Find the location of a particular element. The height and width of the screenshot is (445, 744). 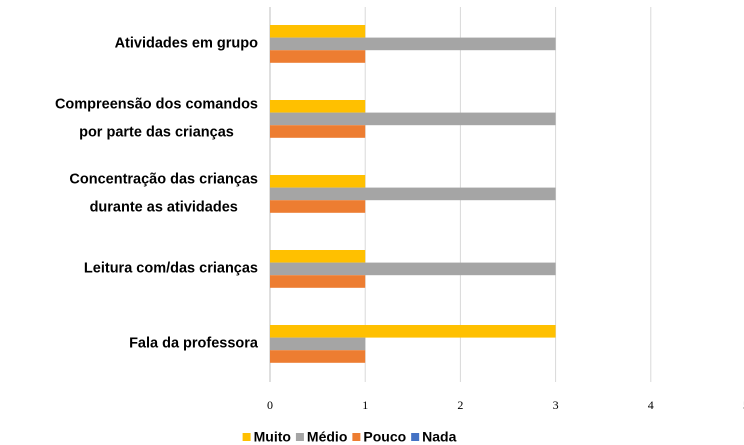

category-label: Atividades em grupo is located at coordinates (187, 43).